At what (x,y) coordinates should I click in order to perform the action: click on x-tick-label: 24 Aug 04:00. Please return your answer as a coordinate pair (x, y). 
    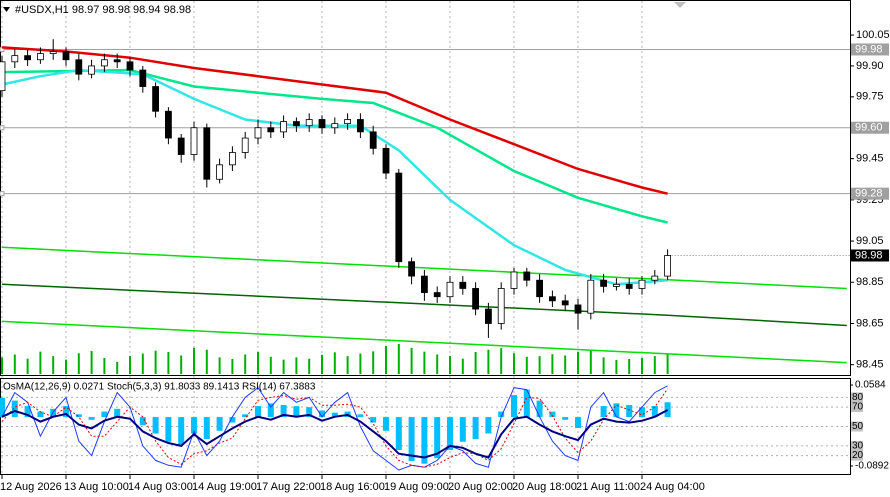
    Looking at the image, I should click on (672, 487).